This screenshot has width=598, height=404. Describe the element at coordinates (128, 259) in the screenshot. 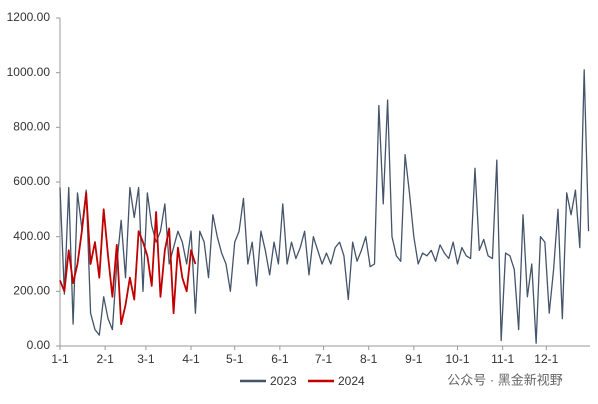

I see `line-series` at that location.